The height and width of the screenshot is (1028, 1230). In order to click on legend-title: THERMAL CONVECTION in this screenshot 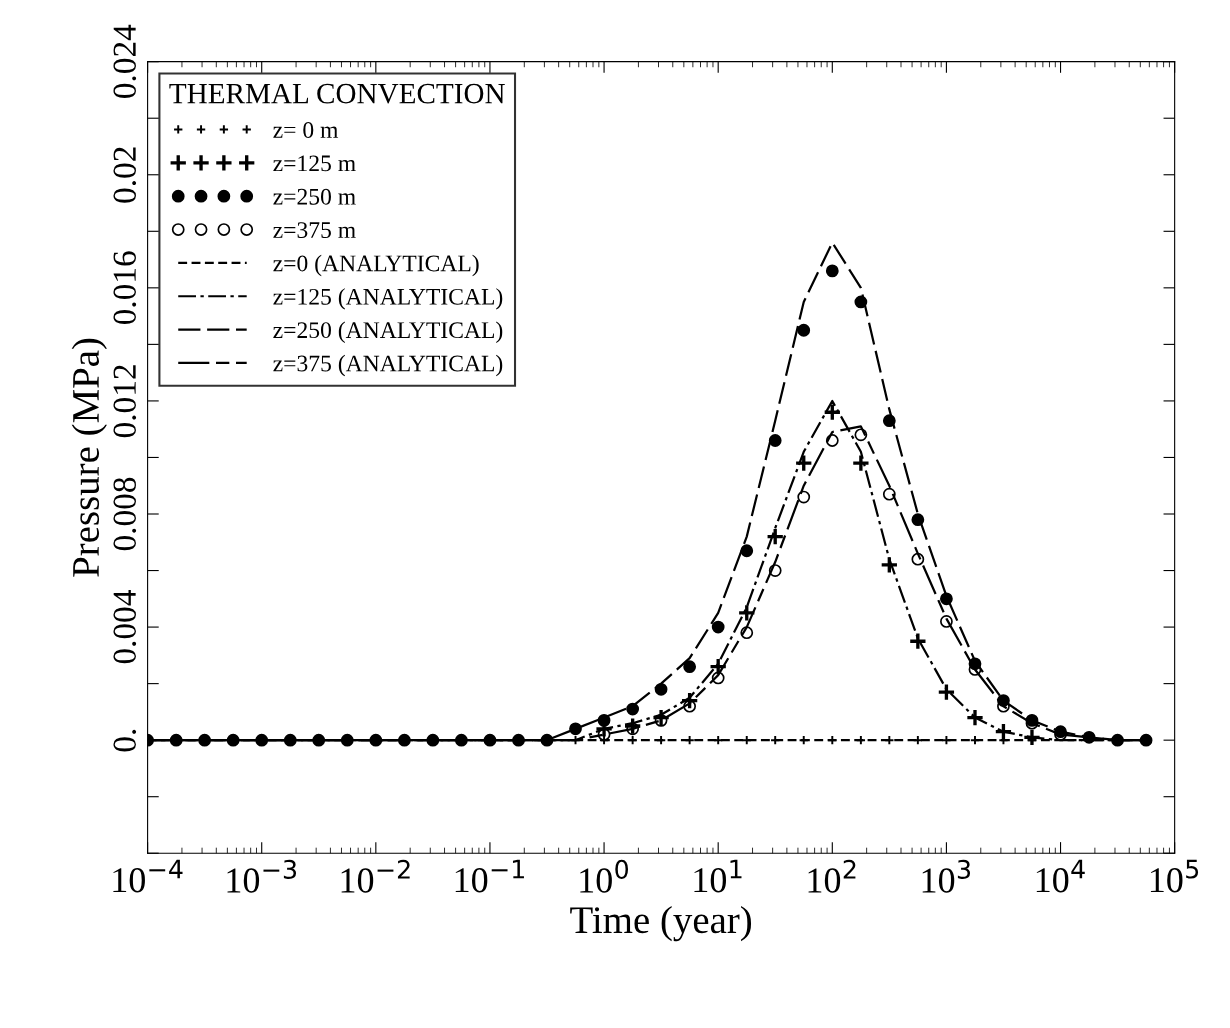, I will do `click(337, 93)`.